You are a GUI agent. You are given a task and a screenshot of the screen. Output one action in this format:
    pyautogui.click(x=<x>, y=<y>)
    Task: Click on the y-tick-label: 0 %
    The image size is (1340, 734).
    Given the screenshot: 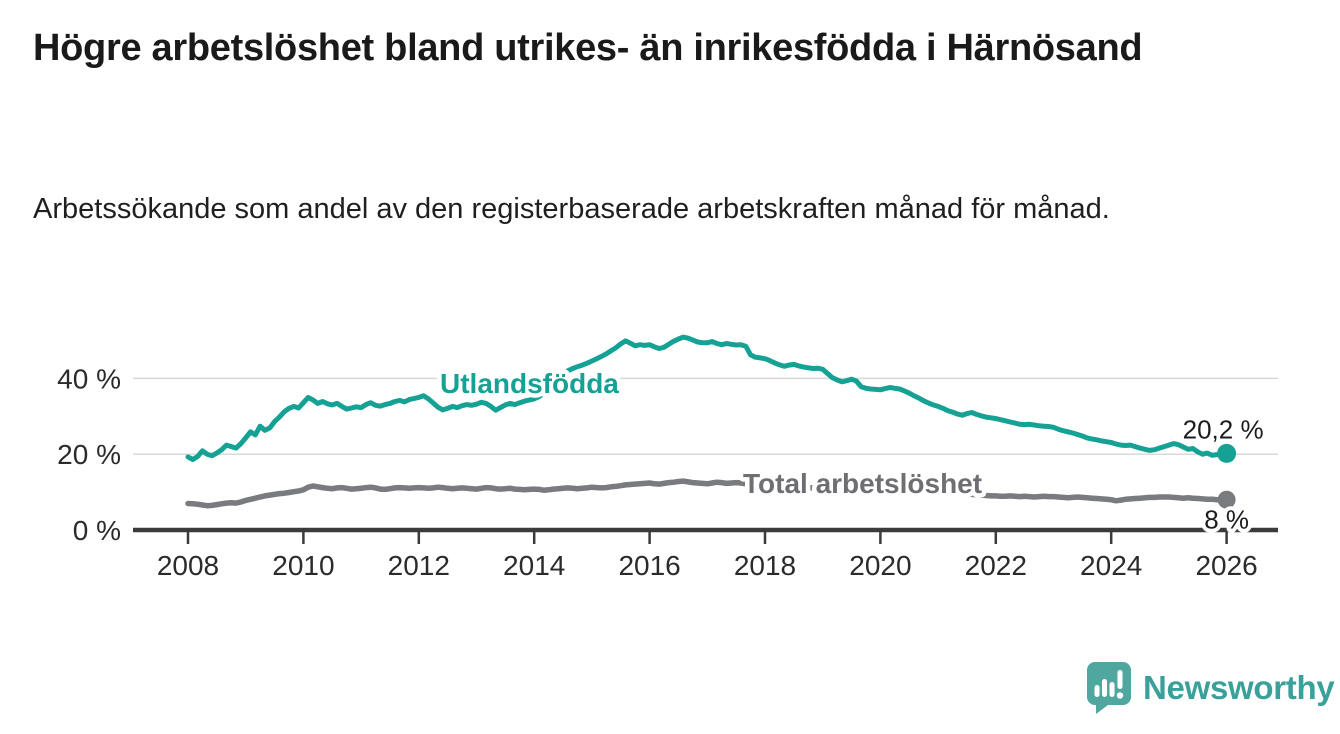 What is the action you would take?
    pyautogui.click(x=97, y=530)
    